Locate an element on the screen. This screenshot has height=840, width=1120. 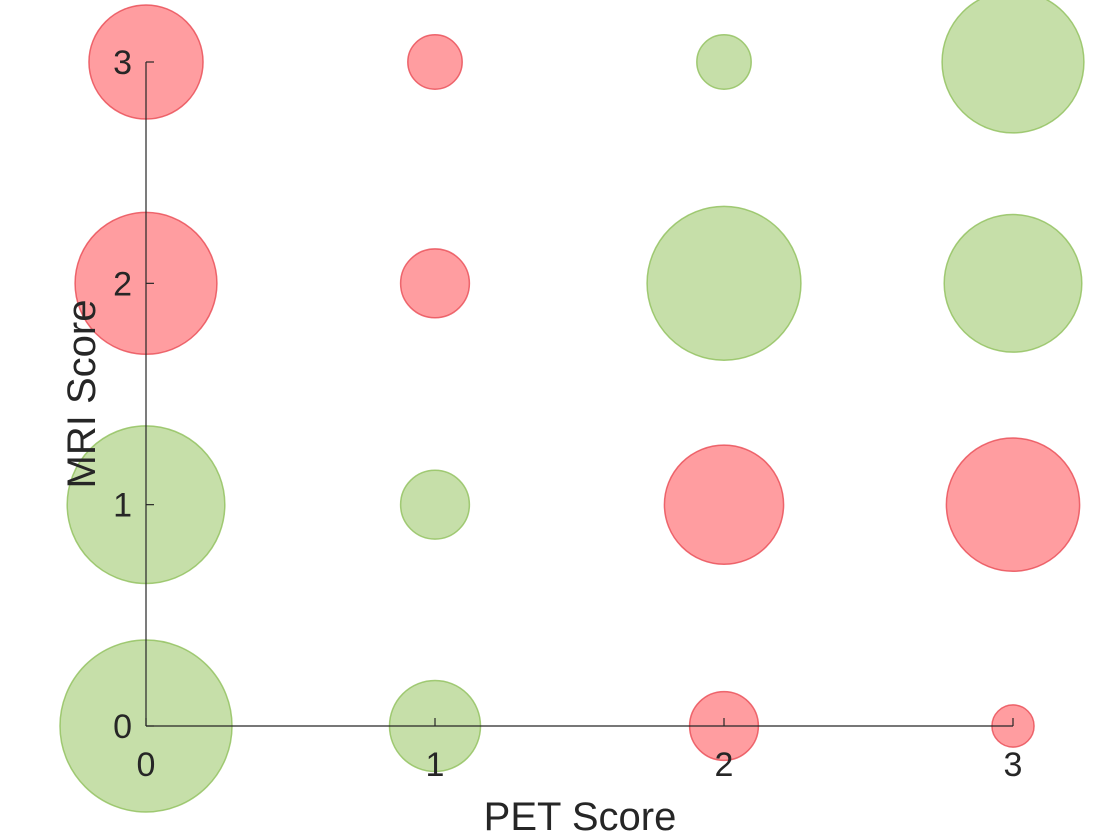
y-tick-label: 3 is located at coordinates (122, 63).